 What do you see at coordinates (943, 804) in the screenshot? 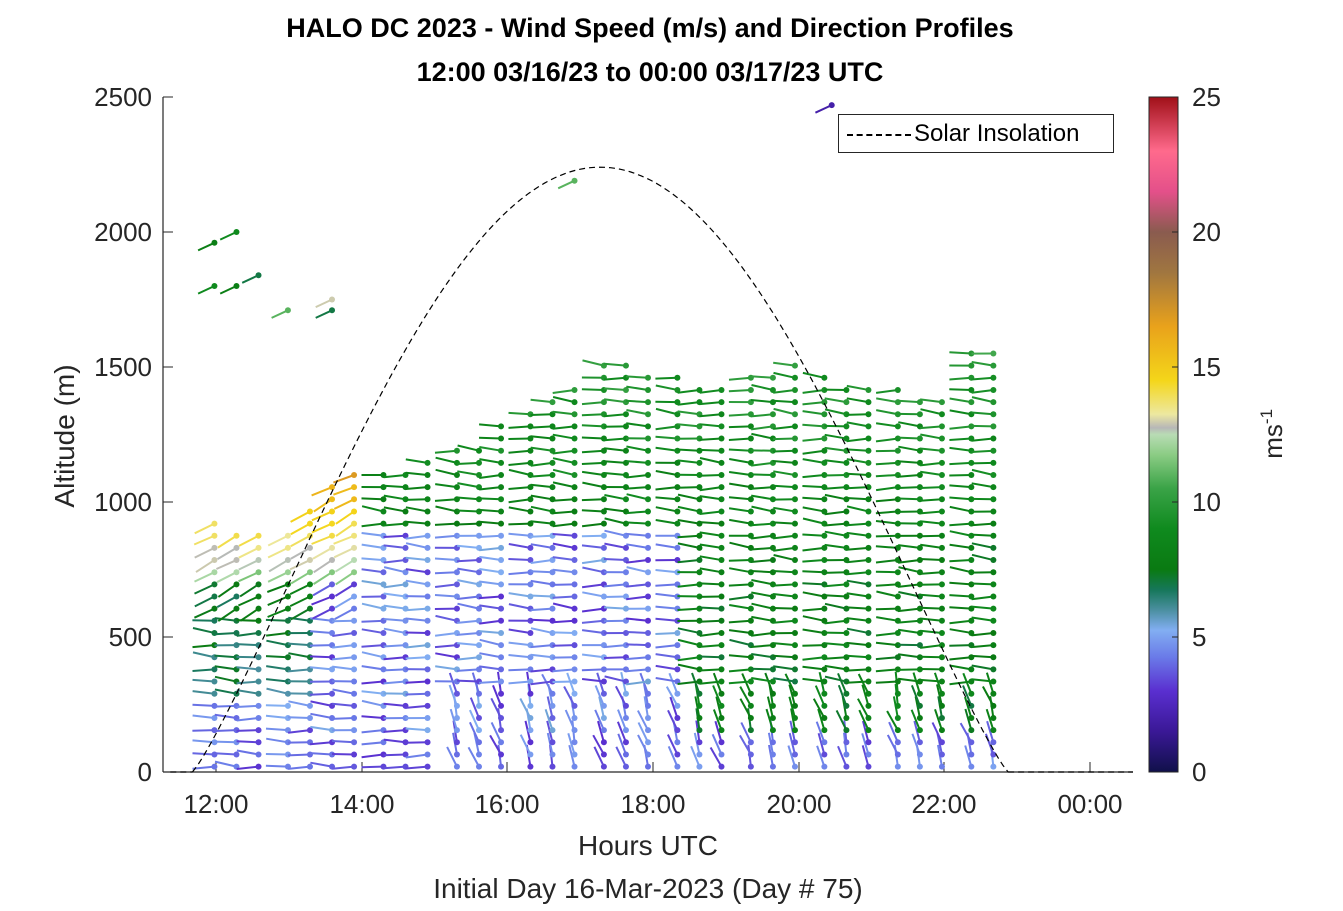
I see `x-tick-label: 22:00` at bounding box center [943, 804].